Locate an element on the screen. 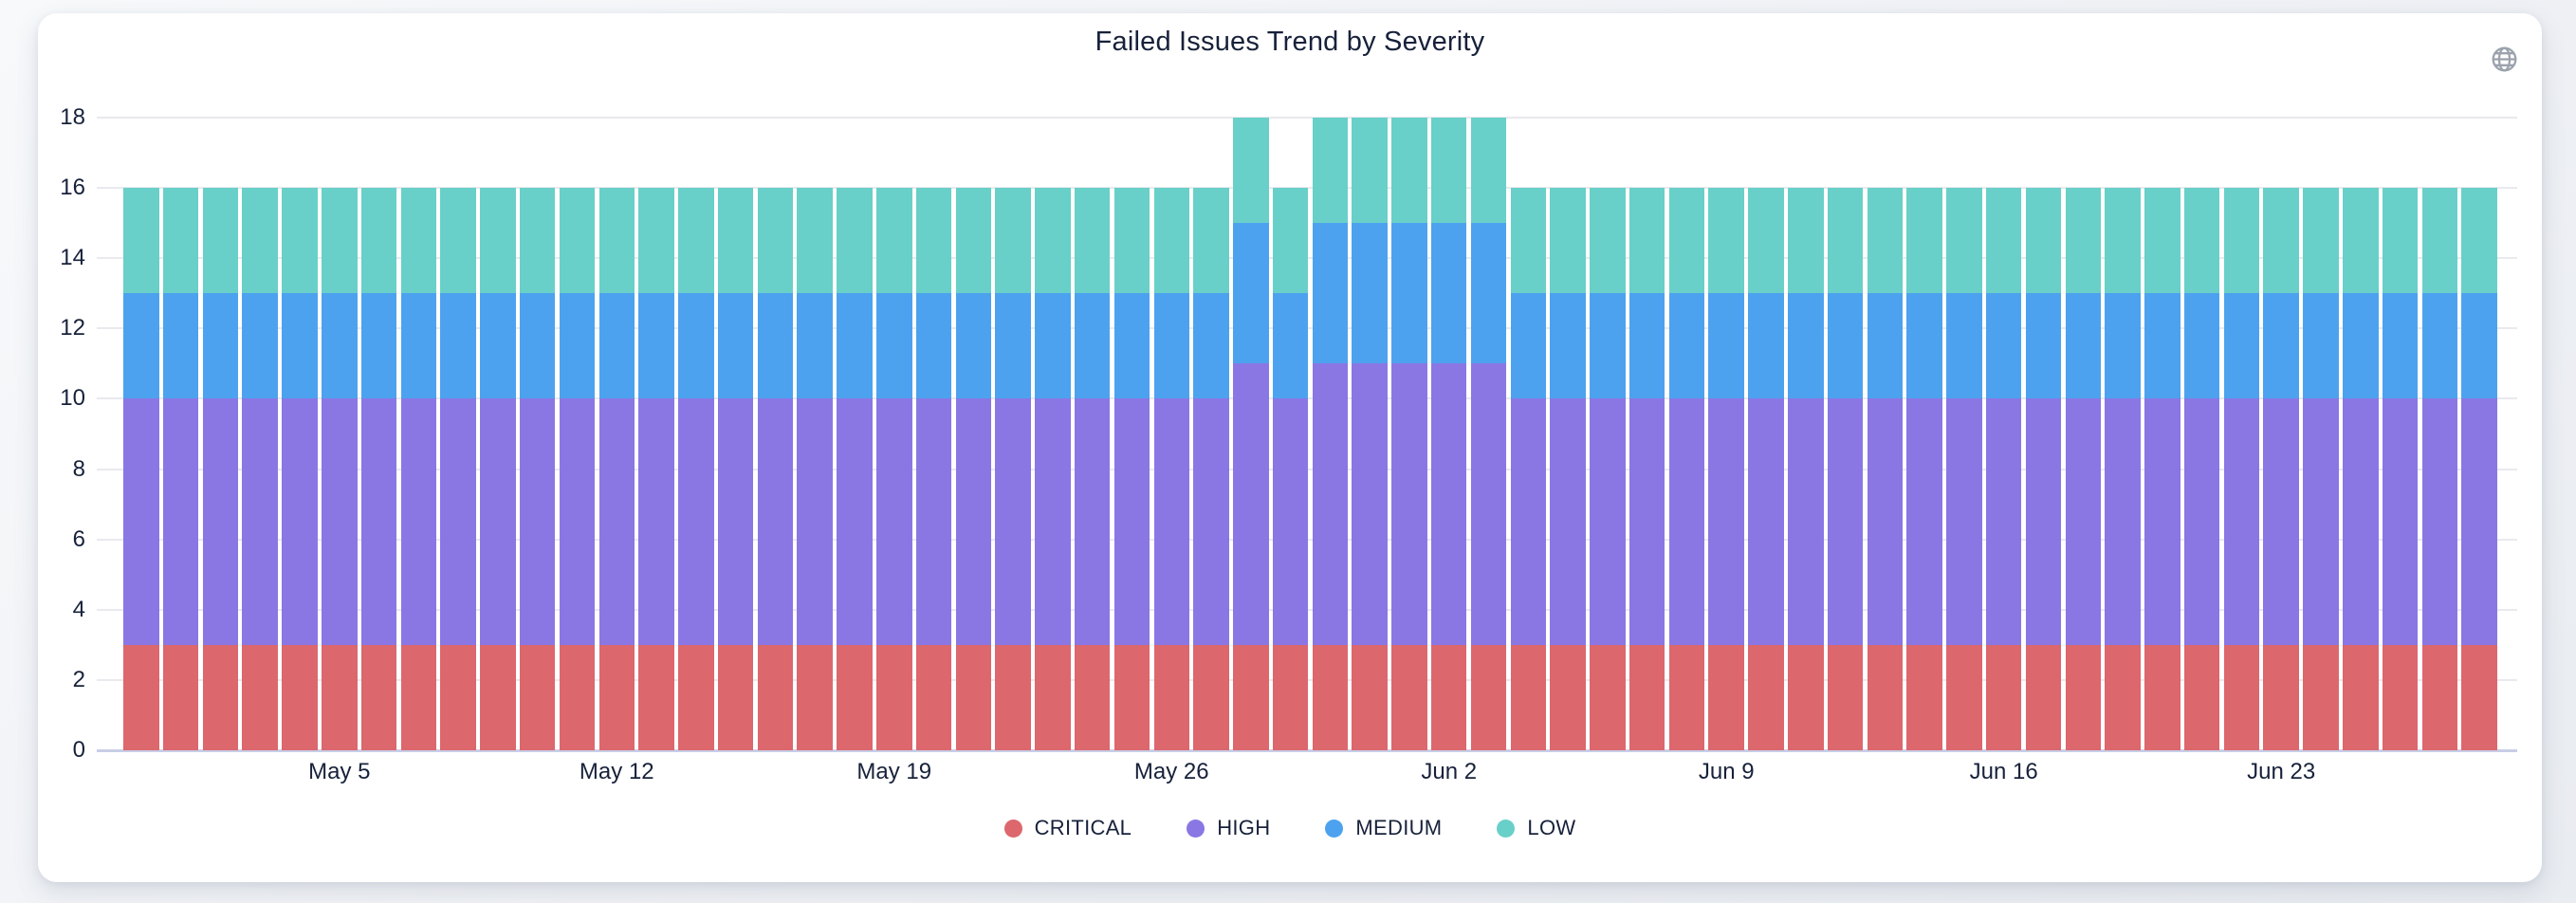 The width and height of the screenshot is (2576, 903). legend-item-high: HIGH is located at coordinates (1228, 828).